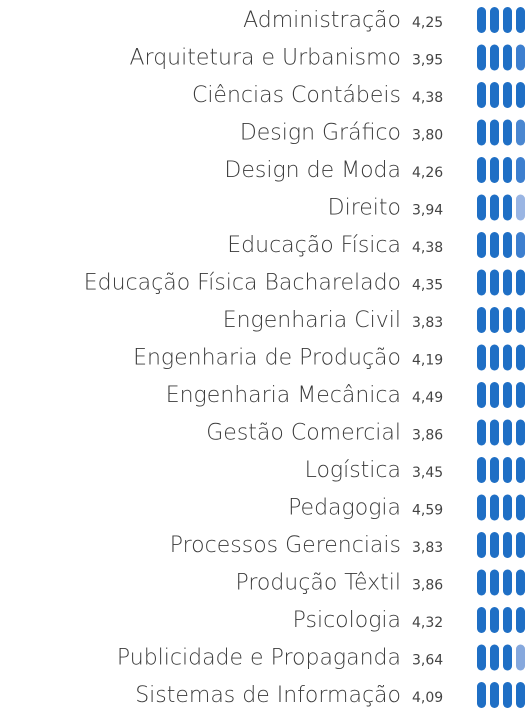 The image size is (529, 711). I want to click on course-name: Engenharia de Produção, so click(267, 358).